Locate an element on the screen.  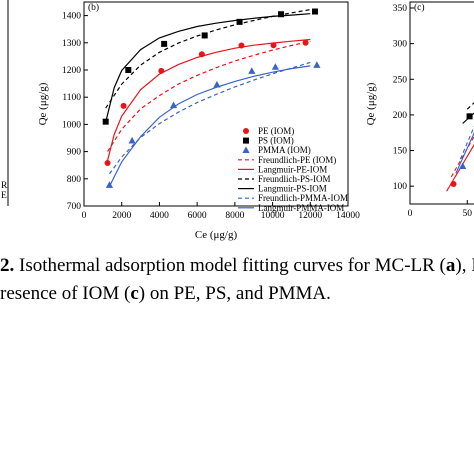
y-tick-label: 200 is located at coordinates (400, 116).